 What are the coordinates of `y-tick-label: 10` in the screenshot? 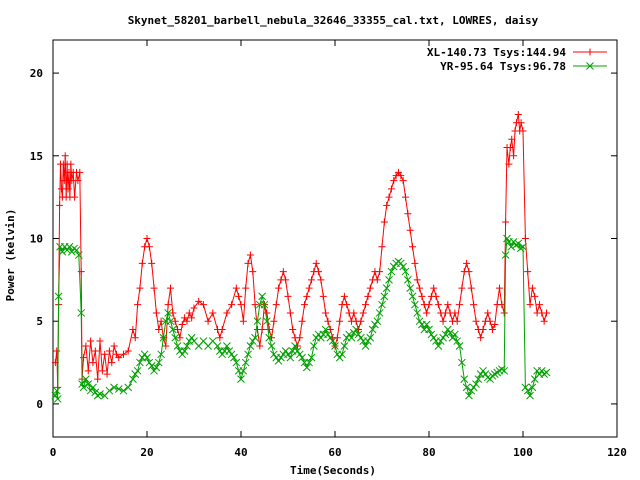 It's located at (36, 239).